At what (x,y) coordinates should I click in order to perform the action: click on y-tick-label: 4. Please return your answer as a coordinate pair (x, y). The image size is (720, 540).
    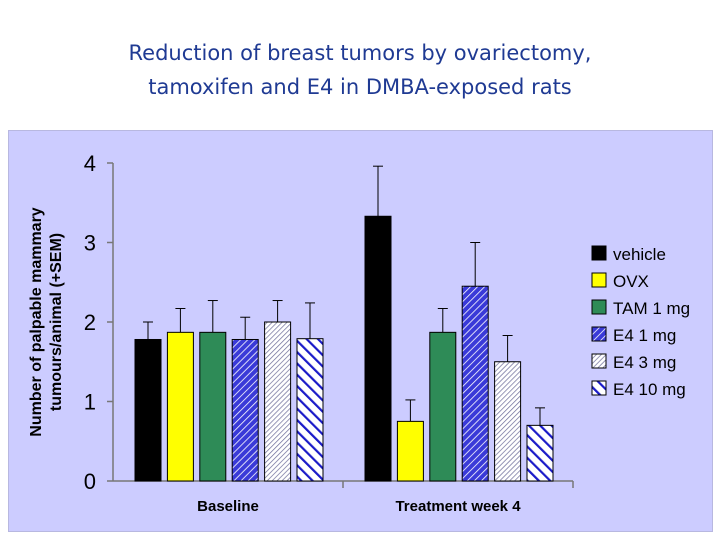
    Looking at the image, I should click on (90, 163).